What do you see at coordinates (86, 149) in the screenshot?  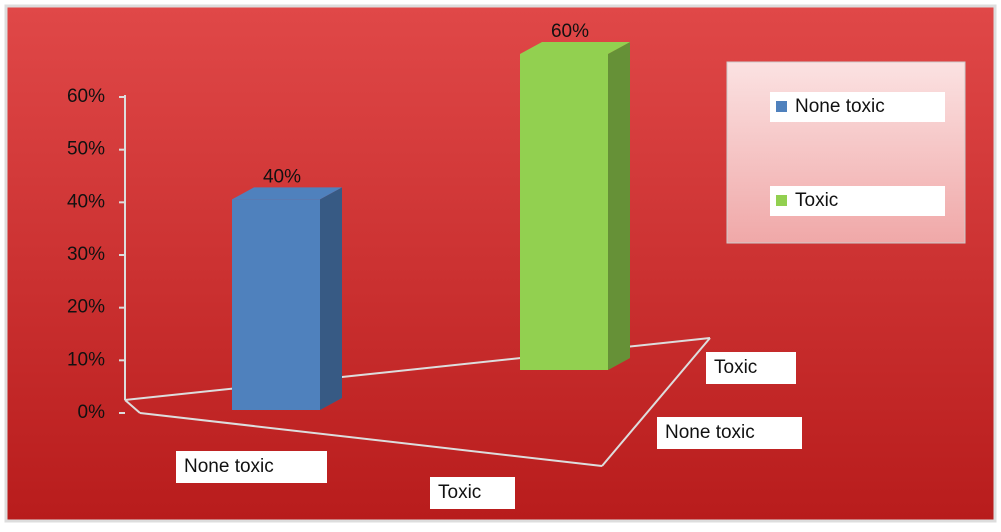 I see `y-tick-label: 50%` at bounding box center [86, 149].